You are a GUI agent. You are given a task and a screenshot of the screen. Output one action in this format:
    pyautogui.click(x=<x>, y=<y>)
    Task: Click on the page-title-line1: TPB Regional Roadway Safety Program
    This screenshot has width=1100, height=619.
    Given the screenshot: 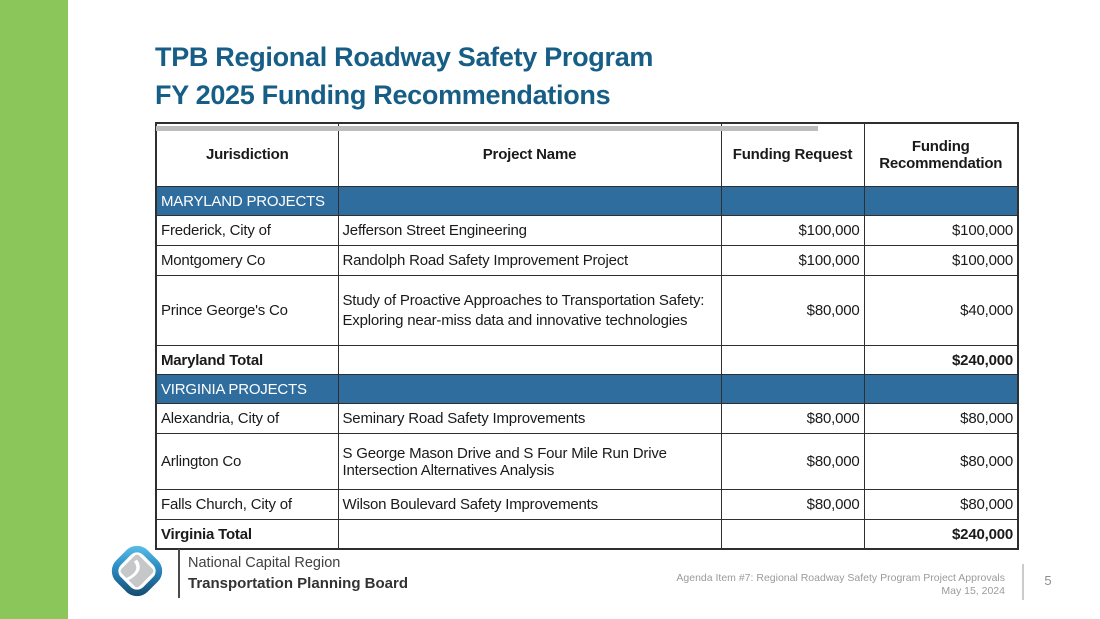 What is the action you would take?
    pyautogui.click(x=404, y=57)
    